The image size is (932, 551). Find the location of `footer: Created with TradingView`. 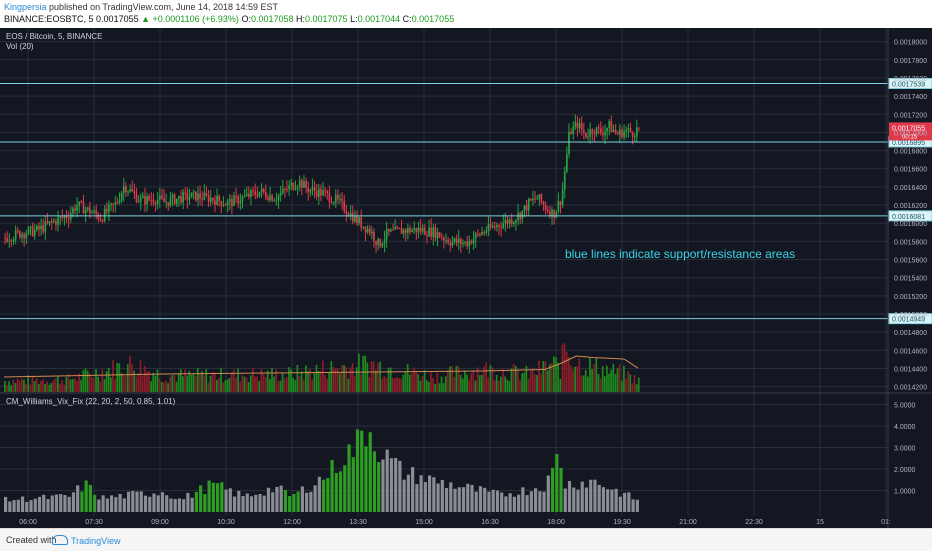

footer: Created with TradingView is located at coordinates (466, 539).